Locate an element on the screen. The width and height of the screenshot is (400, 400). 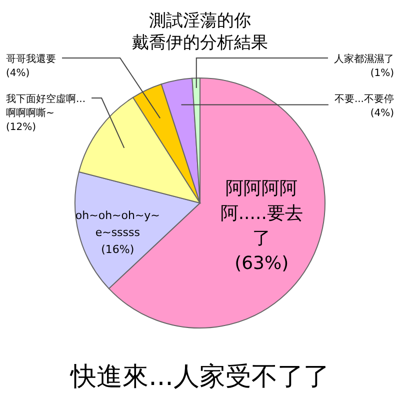
title: 測試淫蕩的你 is located at coordinates (200, 21).